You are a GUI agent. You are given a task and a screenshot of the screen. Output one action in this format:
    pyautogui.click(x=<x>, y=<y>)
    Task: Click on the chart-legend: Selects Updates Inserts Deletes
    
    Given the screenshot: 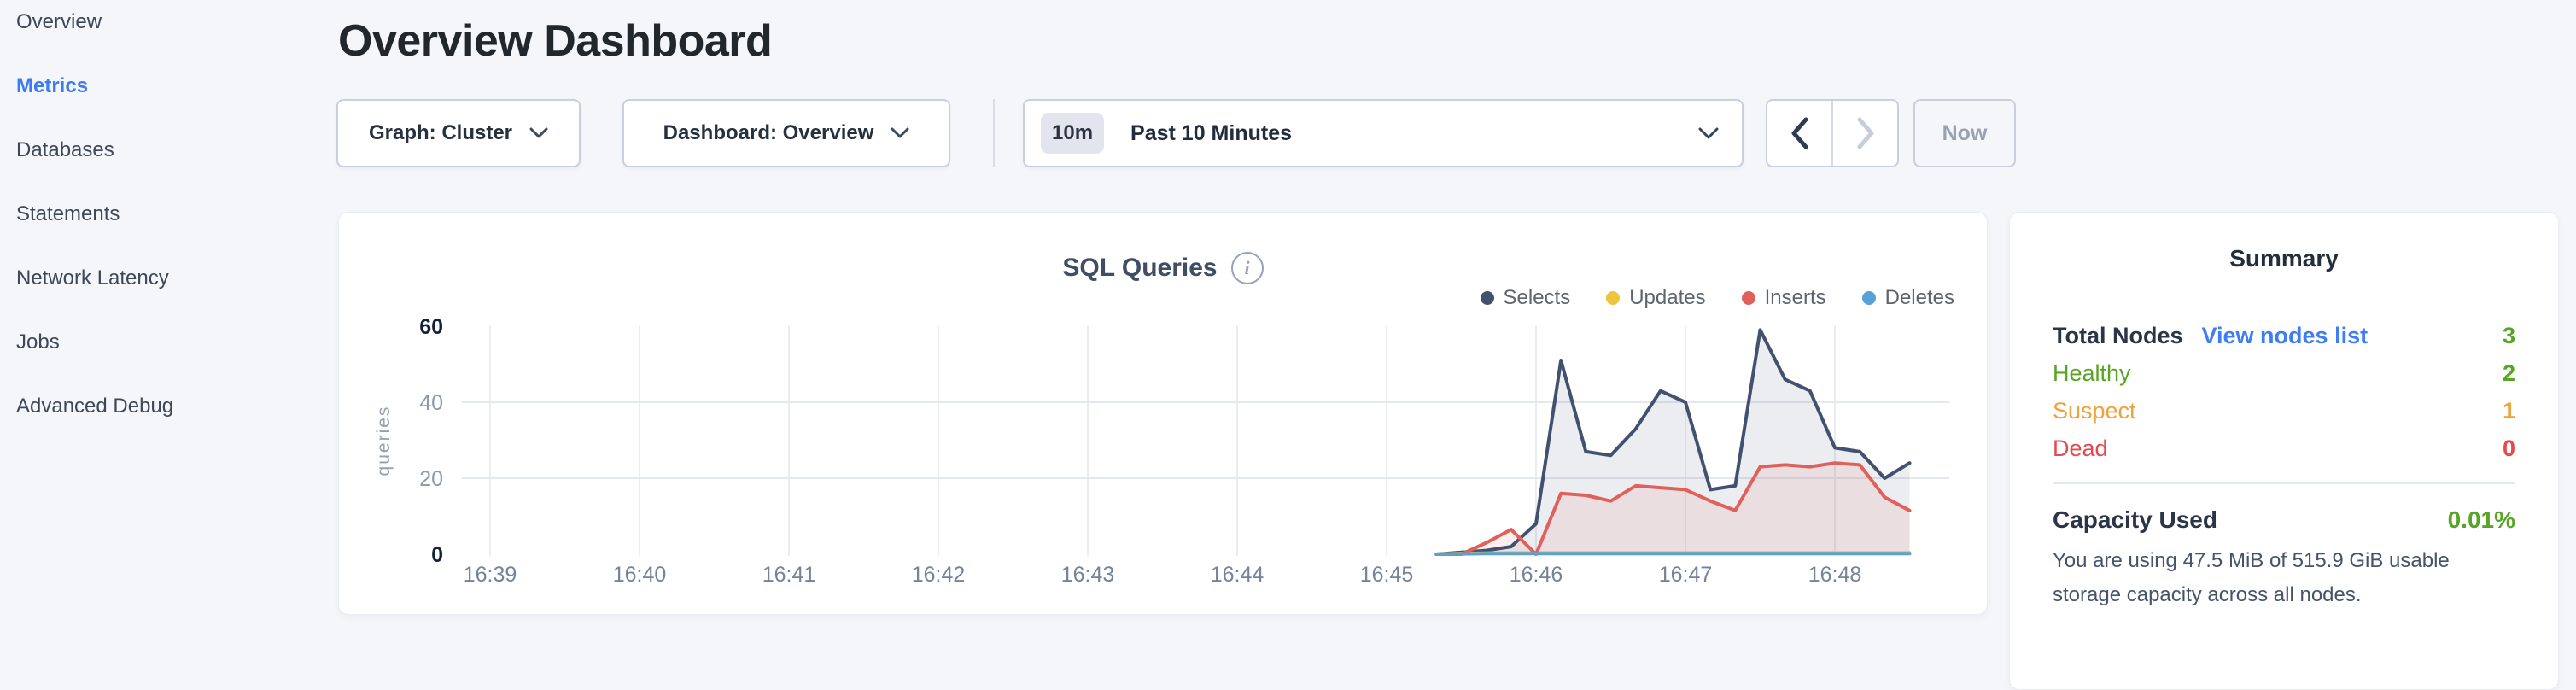 What is the action you would take?
    pyautogui.click(x=1717, y=298)
    